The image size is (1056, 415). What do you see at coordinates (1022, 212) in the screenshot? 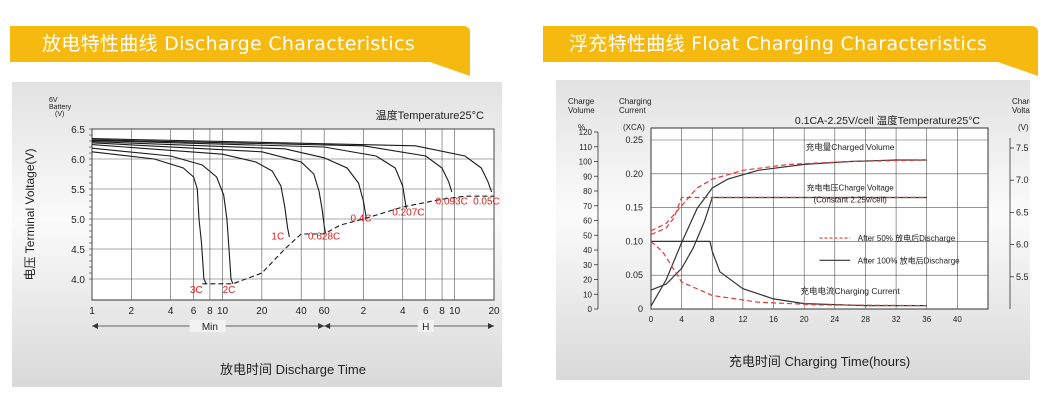
I see `voltage-tick-label: 6.5` at bounding box center [1022, 212].